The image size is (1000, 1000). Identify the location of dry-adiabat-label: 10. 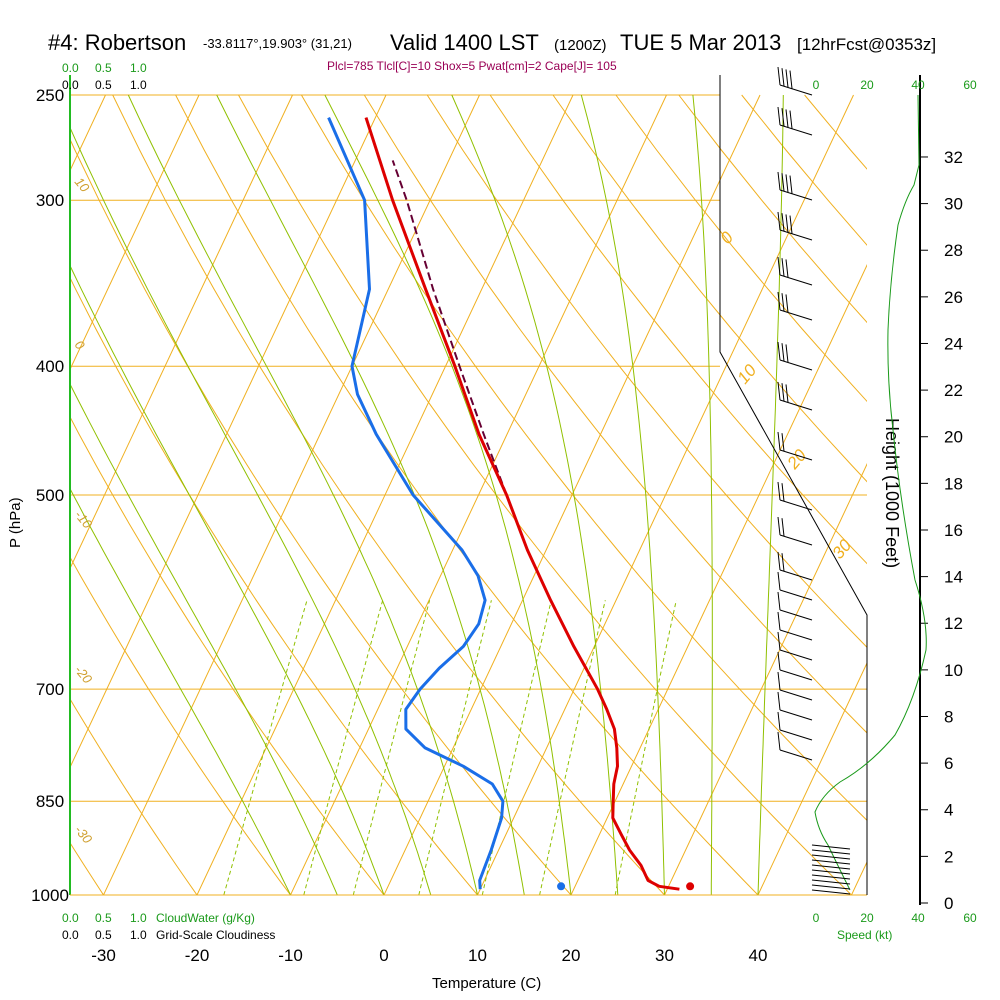
(82, 184).